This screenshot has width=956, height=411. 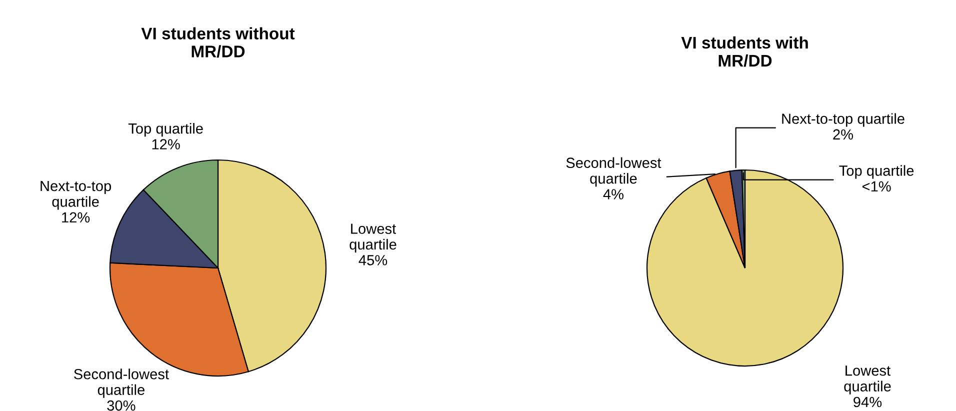 What do you see at coordinates (868, 402) in the screenshot?
I see `data-label: 94%` at bounding box center [868, 402].